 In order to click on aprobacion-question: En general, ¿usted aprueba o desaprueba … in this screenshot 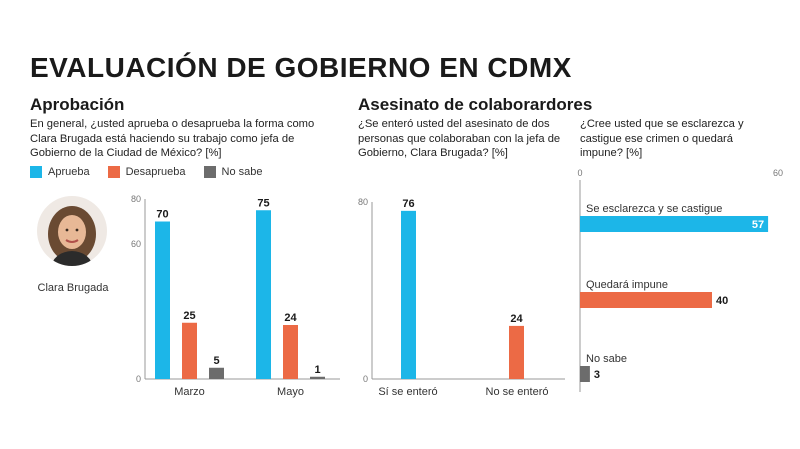, I will do `click(172, 138)`.